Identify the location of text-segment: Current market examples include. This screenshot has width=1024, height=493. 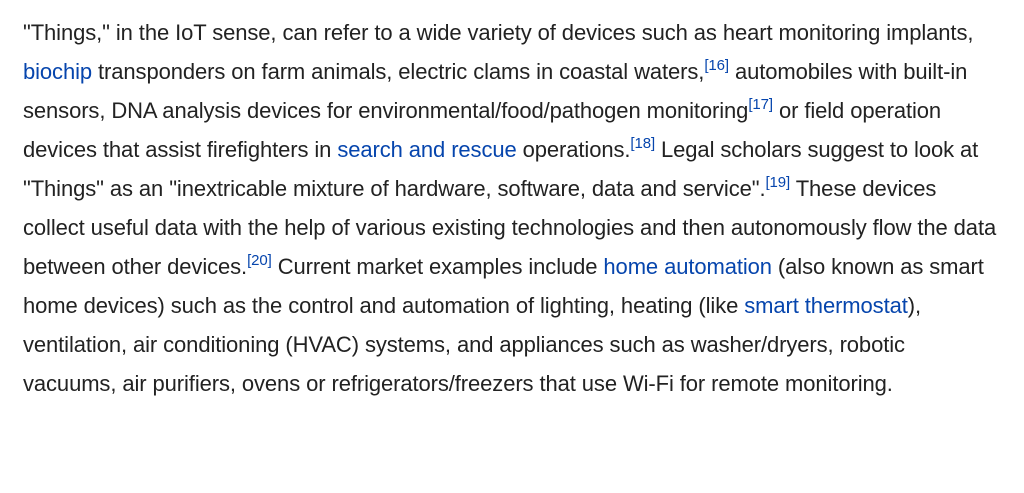
(437, 266).